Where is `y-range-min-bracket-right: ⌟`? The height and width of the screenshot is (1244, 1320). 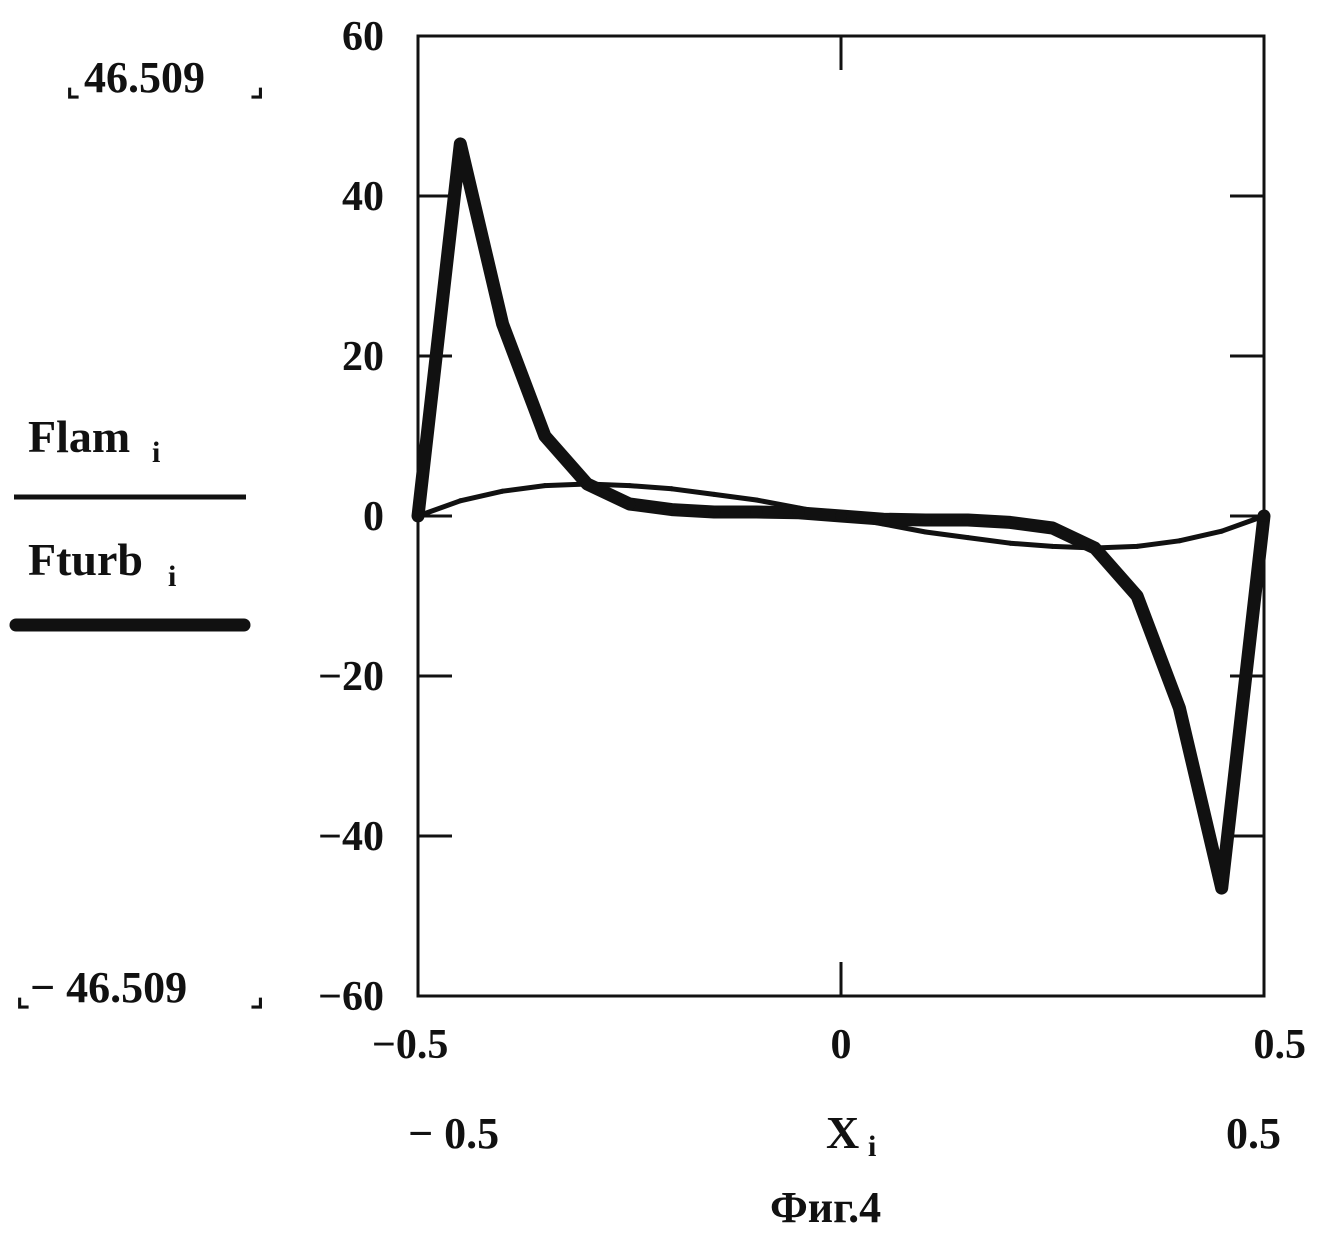
y-range-min-bracket-right: ⌟ is located at coordinates (257, 996).